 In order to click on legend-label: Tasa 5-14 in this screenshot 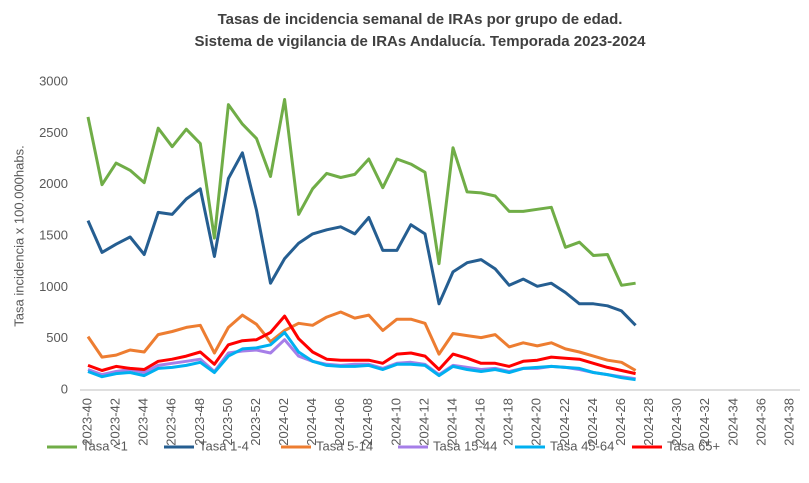, I will do `click(344, 445)`.